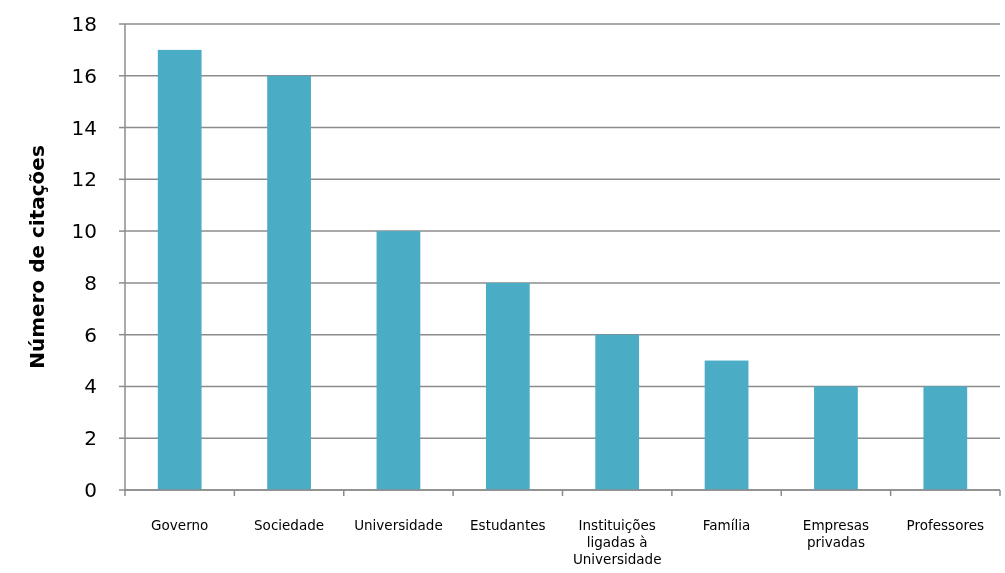 This screenshot has width=1005, height=573. I want to click on y-tick-label: 8, so click(90, 282).